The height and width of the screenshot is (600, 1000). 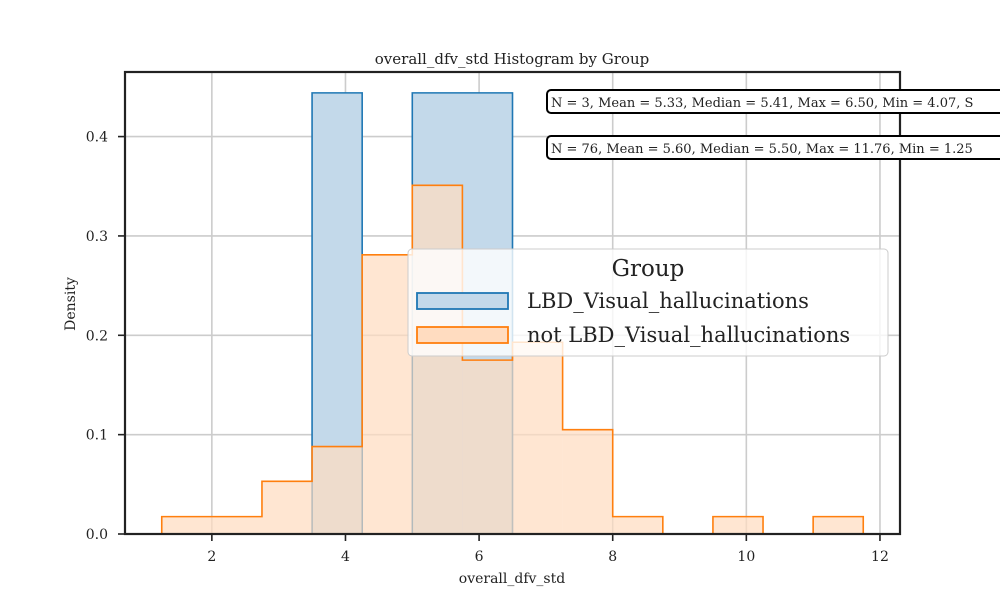 I want to click on x-tick-label: 12, so click(x=880, y=557).